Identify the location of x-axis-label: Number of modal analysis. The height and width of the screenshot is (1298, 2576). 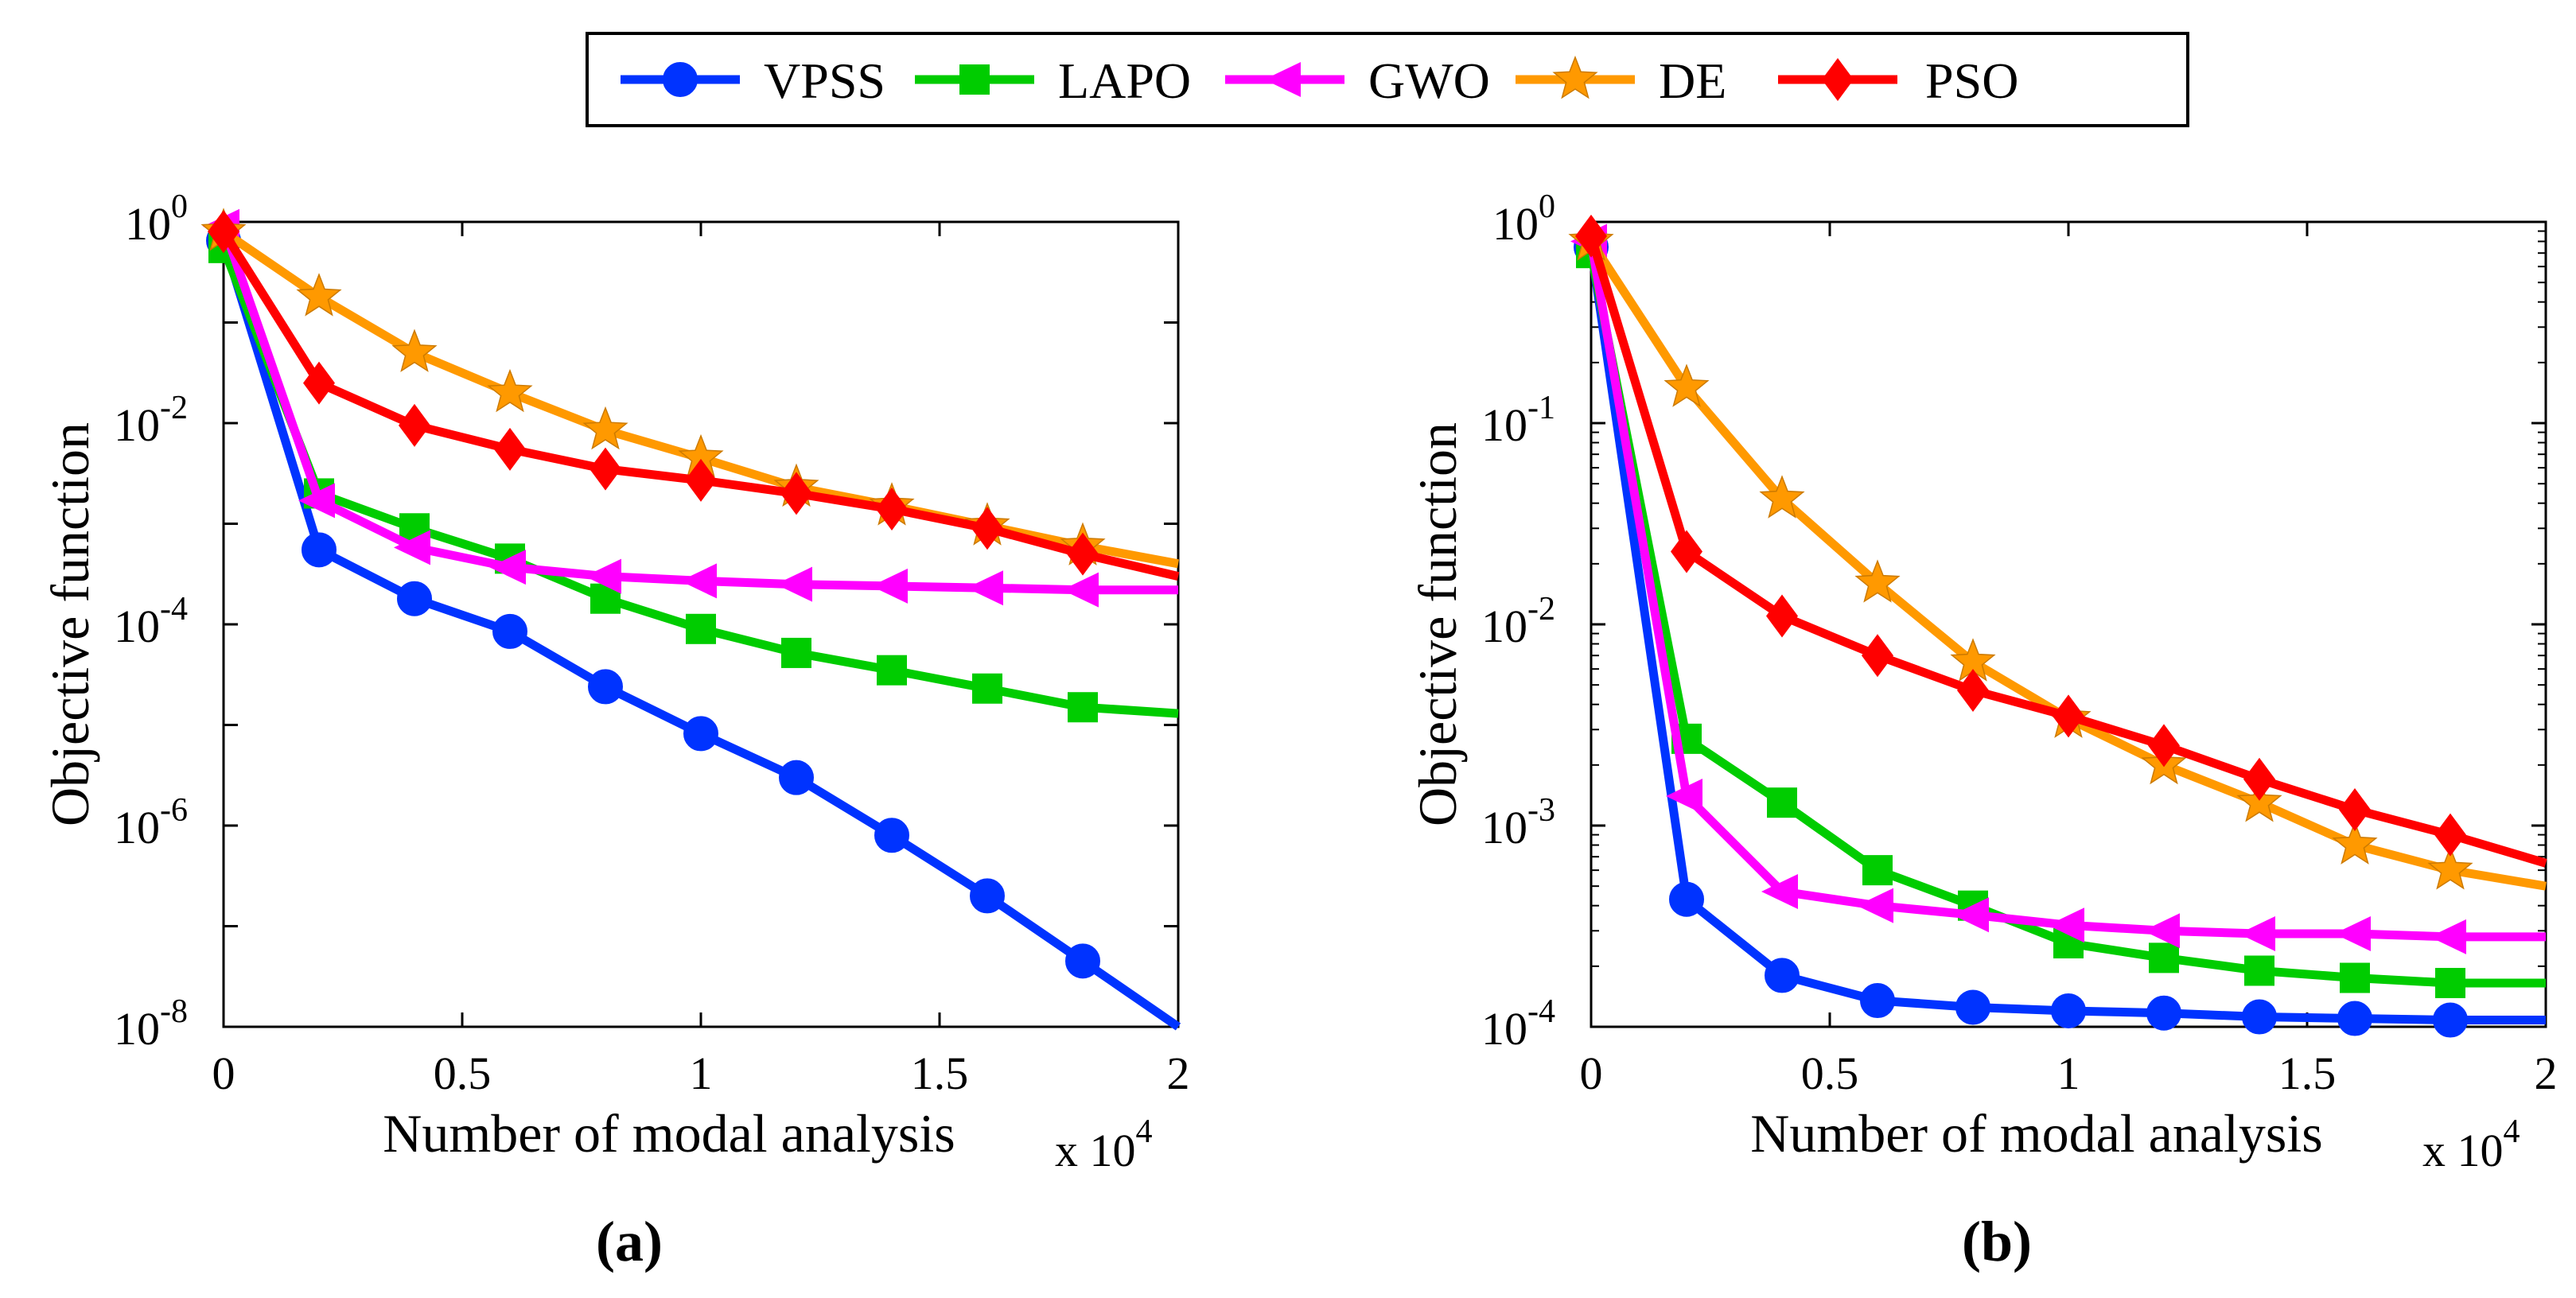
(2037, 1133).